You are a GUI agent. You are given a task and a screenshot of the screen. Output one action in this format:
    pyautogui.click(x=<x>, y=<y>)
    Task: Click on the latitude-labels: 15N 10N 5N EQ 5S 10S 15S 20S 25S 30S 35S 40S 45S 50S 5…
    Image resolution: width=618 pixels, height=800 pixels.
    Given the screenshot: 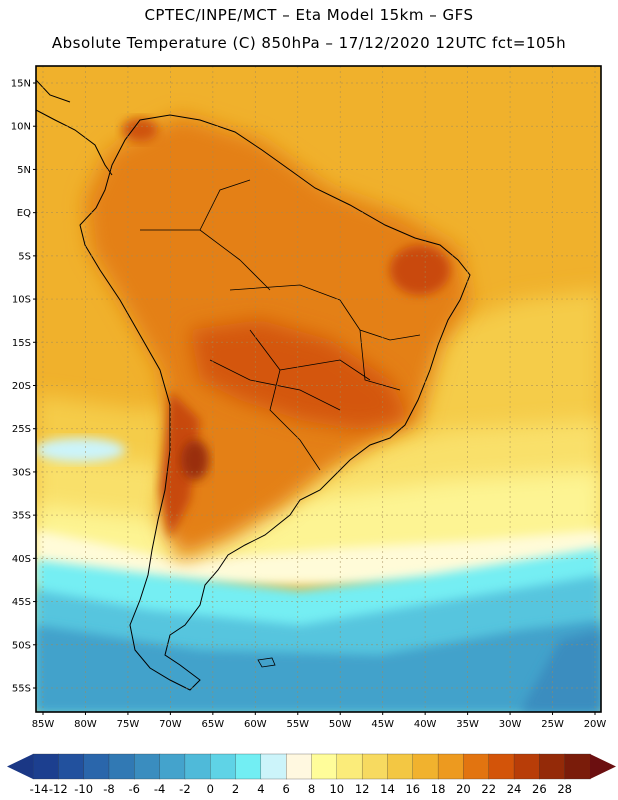 What is the action you would take?
    pyautogui.click(x=23, y=387)
    